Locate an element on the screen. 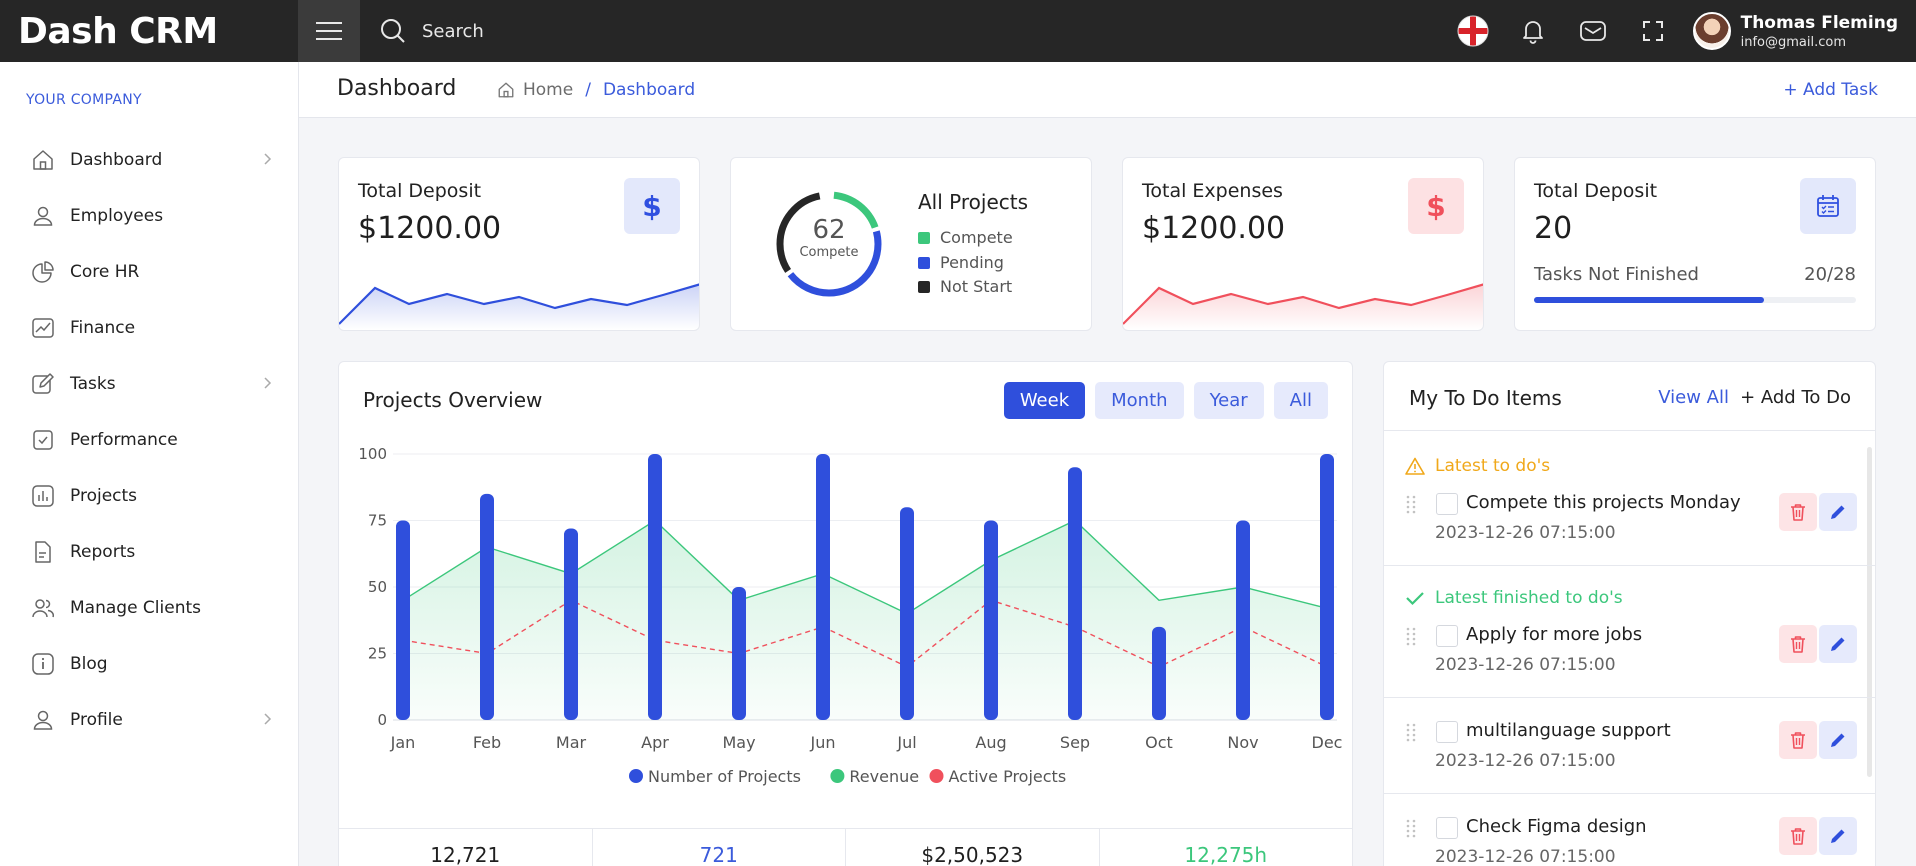  sidebar-item-employees: Employees is located at coordinates (149, 216).